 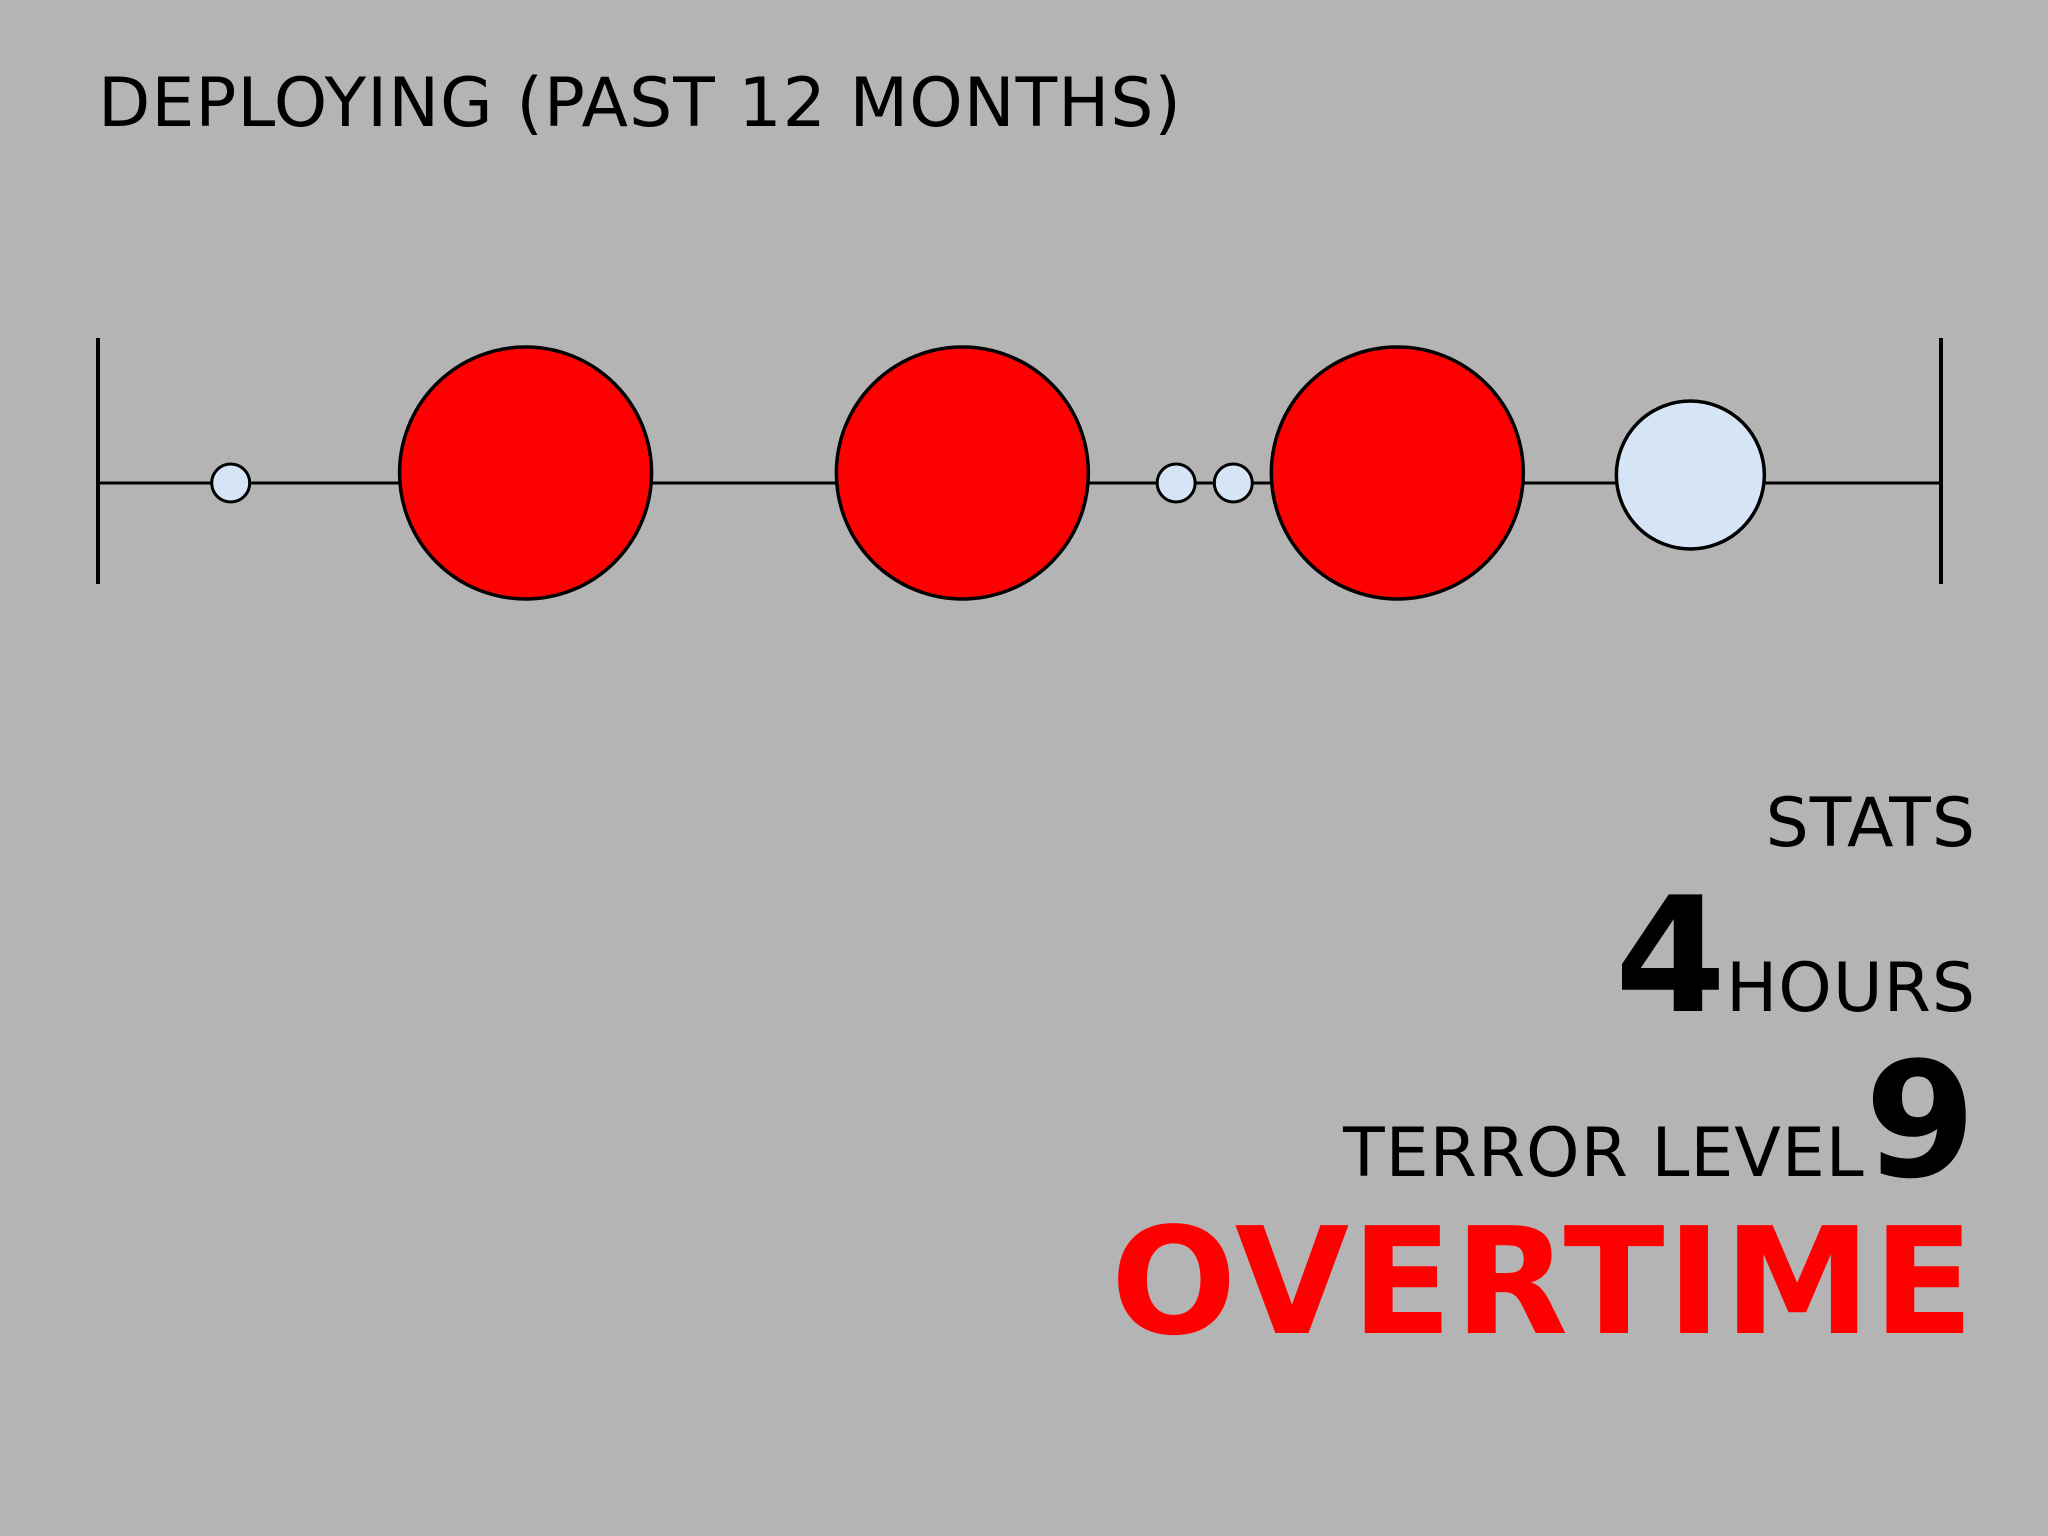 What do you see at coordinates (1670, 955) in the screenshot?
I see `hours-value: 4` at bounding box center [1670, 955].